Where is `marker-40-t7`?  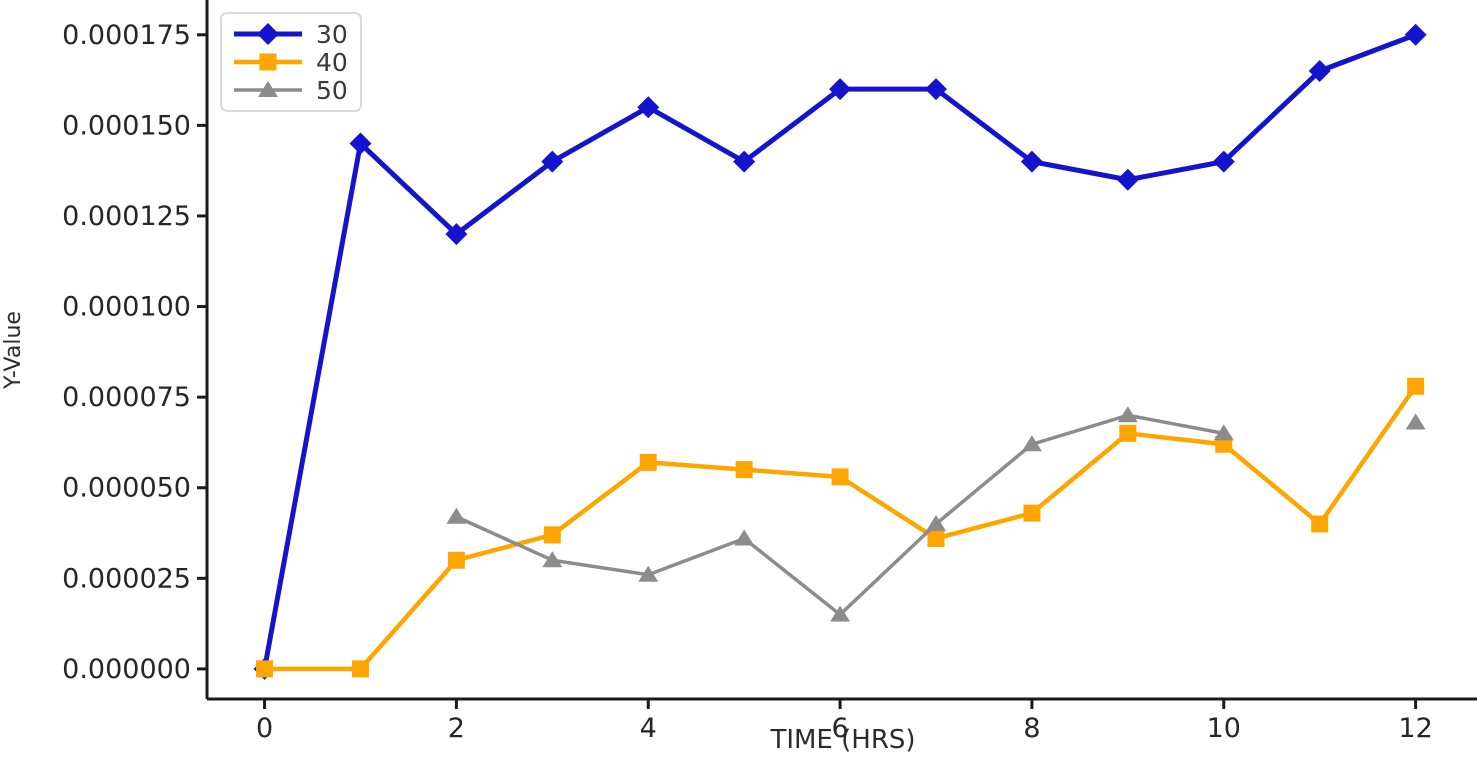
marker-40-t7 is located at coordinates (936, 538).